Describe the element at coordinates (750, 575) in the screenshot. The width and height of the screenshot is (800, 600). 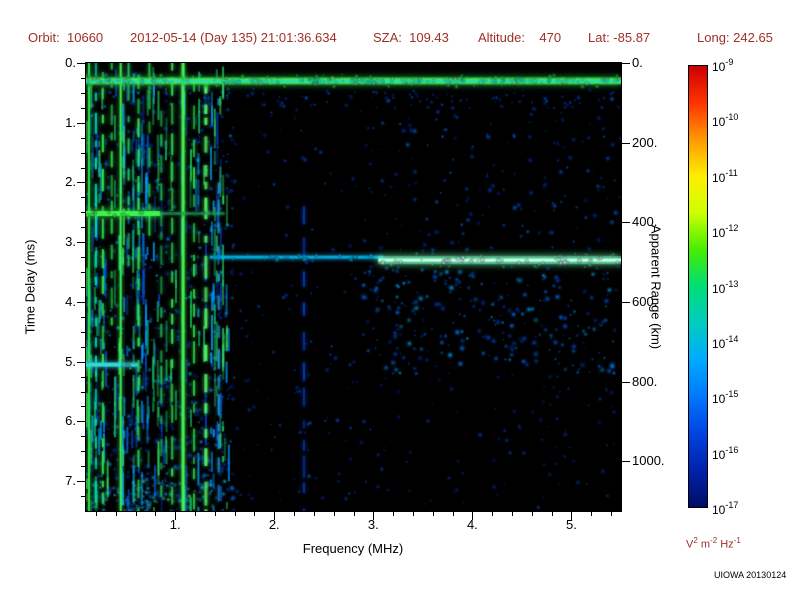
I see `credit-text: UIOWA 20130124` at that location.